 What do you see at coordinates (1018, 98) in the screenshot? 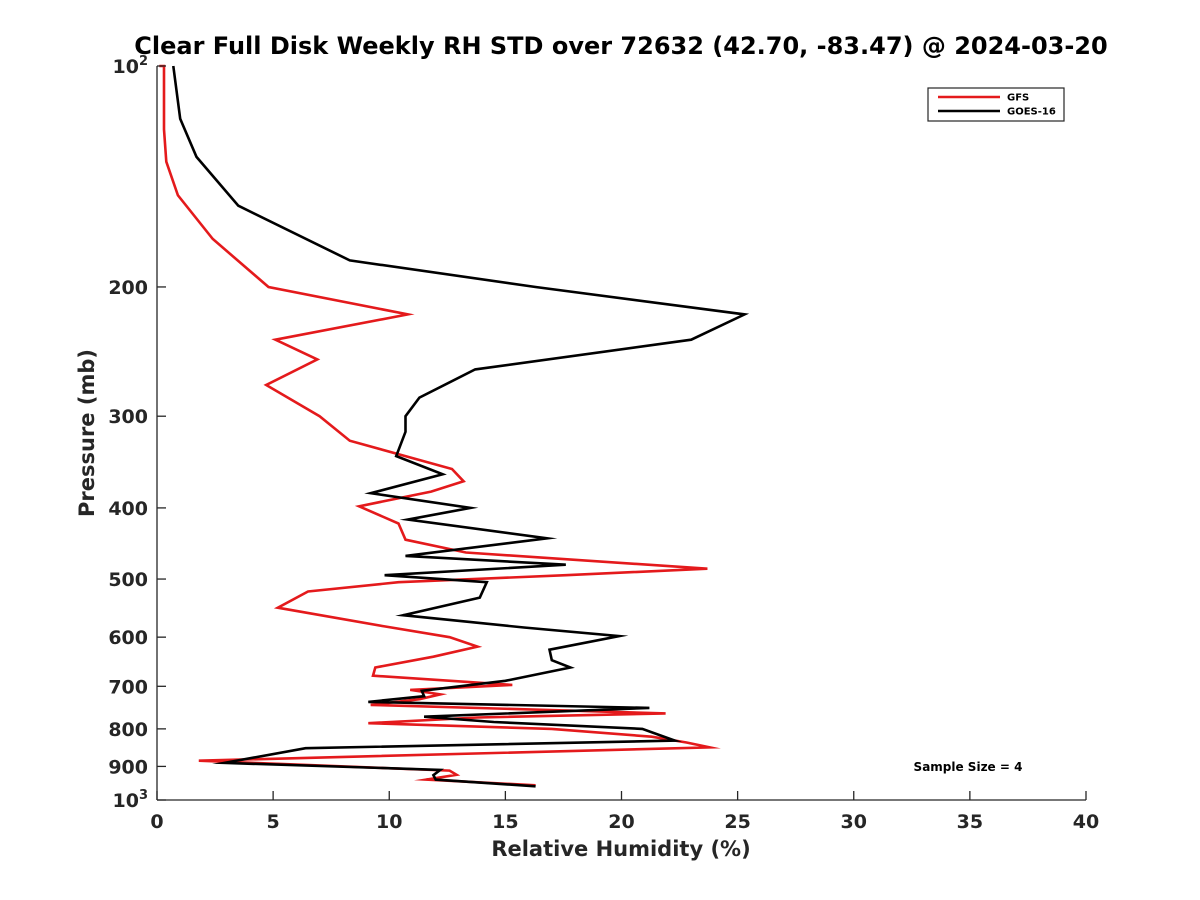
I see `legend-entry-label: GFS` at bounding box center [1018, 98].